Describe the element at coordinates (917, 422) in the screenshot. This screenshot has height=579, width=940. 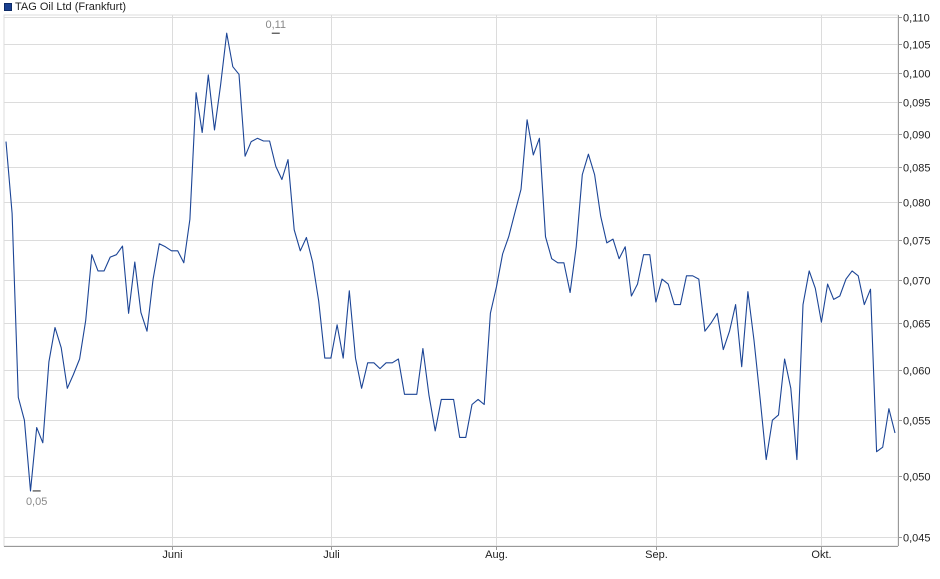
I see `y-tick-label: 0,055` at that location.